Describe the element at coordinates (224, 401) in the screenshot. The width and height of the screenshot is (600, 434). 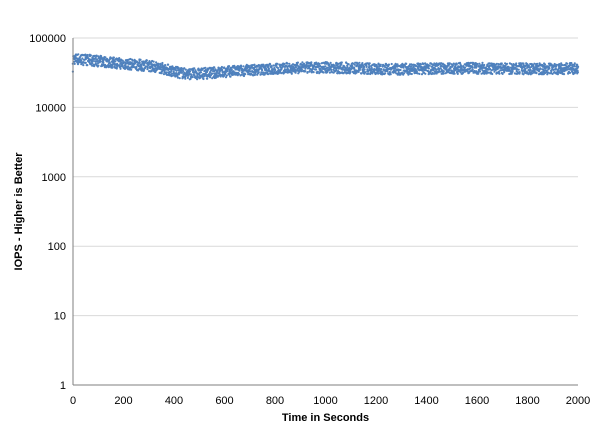
I see `x-tick-label: 600` at that location.